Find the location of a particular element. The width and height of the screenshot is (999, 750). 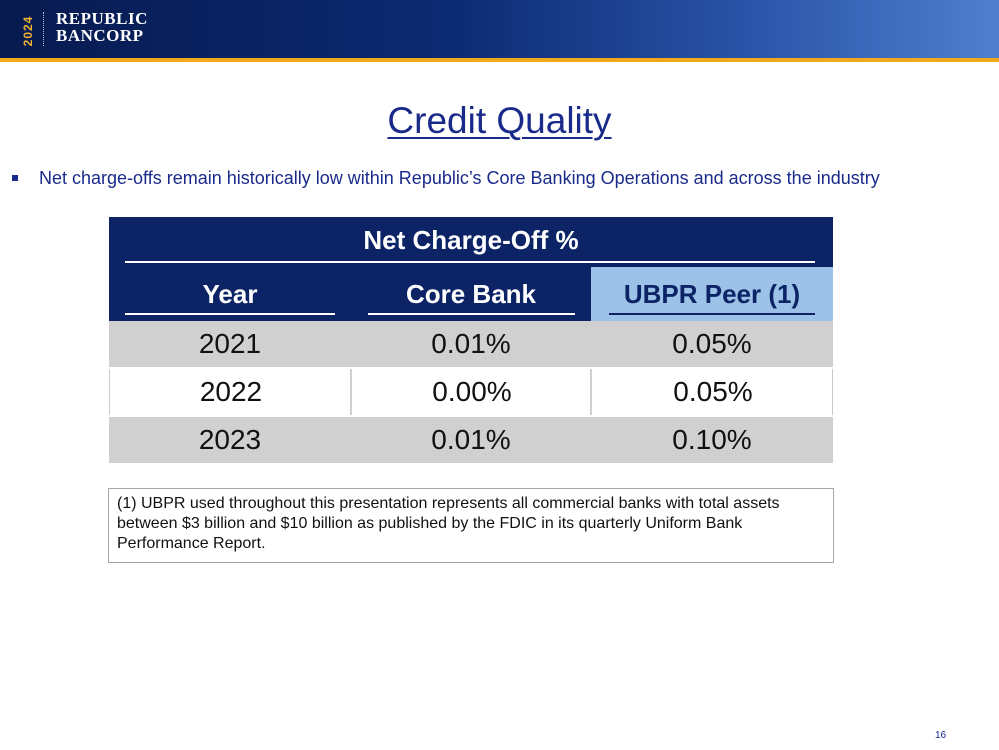

table-row: 2021 0.01% 0.05% is located at coordinates (471, 344).